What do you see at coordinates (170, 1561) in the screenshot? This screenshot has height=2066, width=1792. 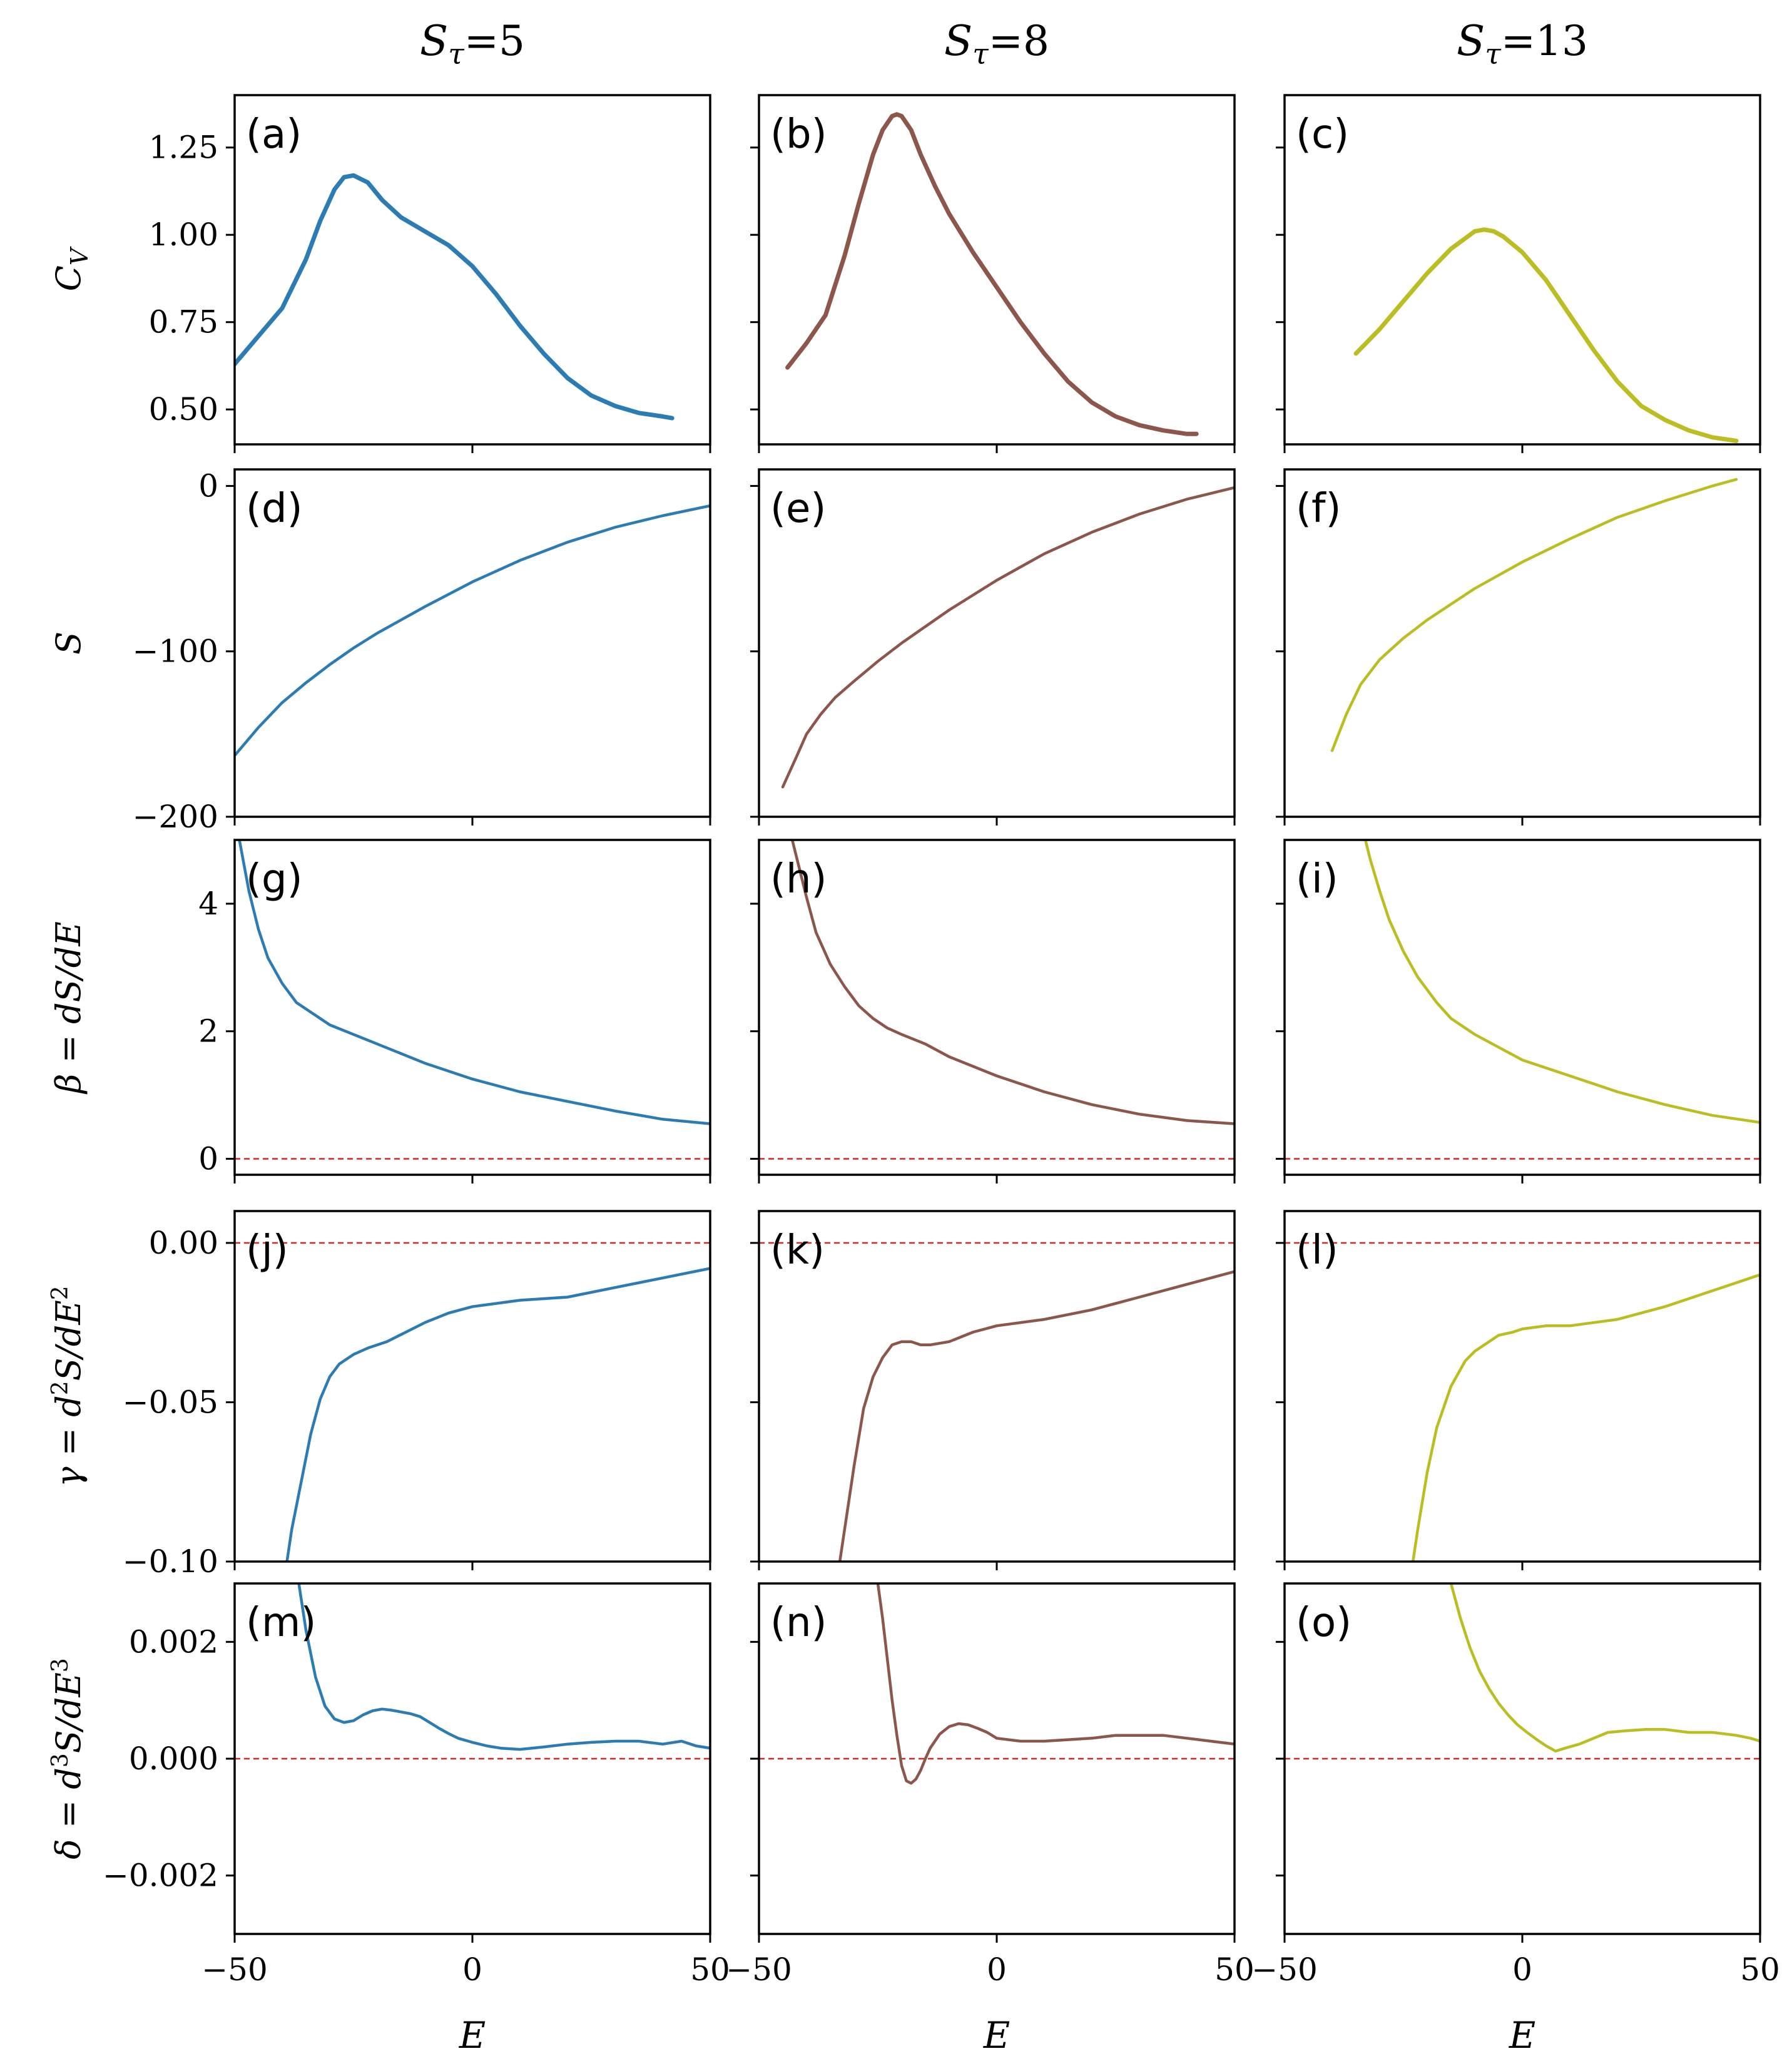 I see `y-tick-label: −0.10` at bounding box center [170, 1561].